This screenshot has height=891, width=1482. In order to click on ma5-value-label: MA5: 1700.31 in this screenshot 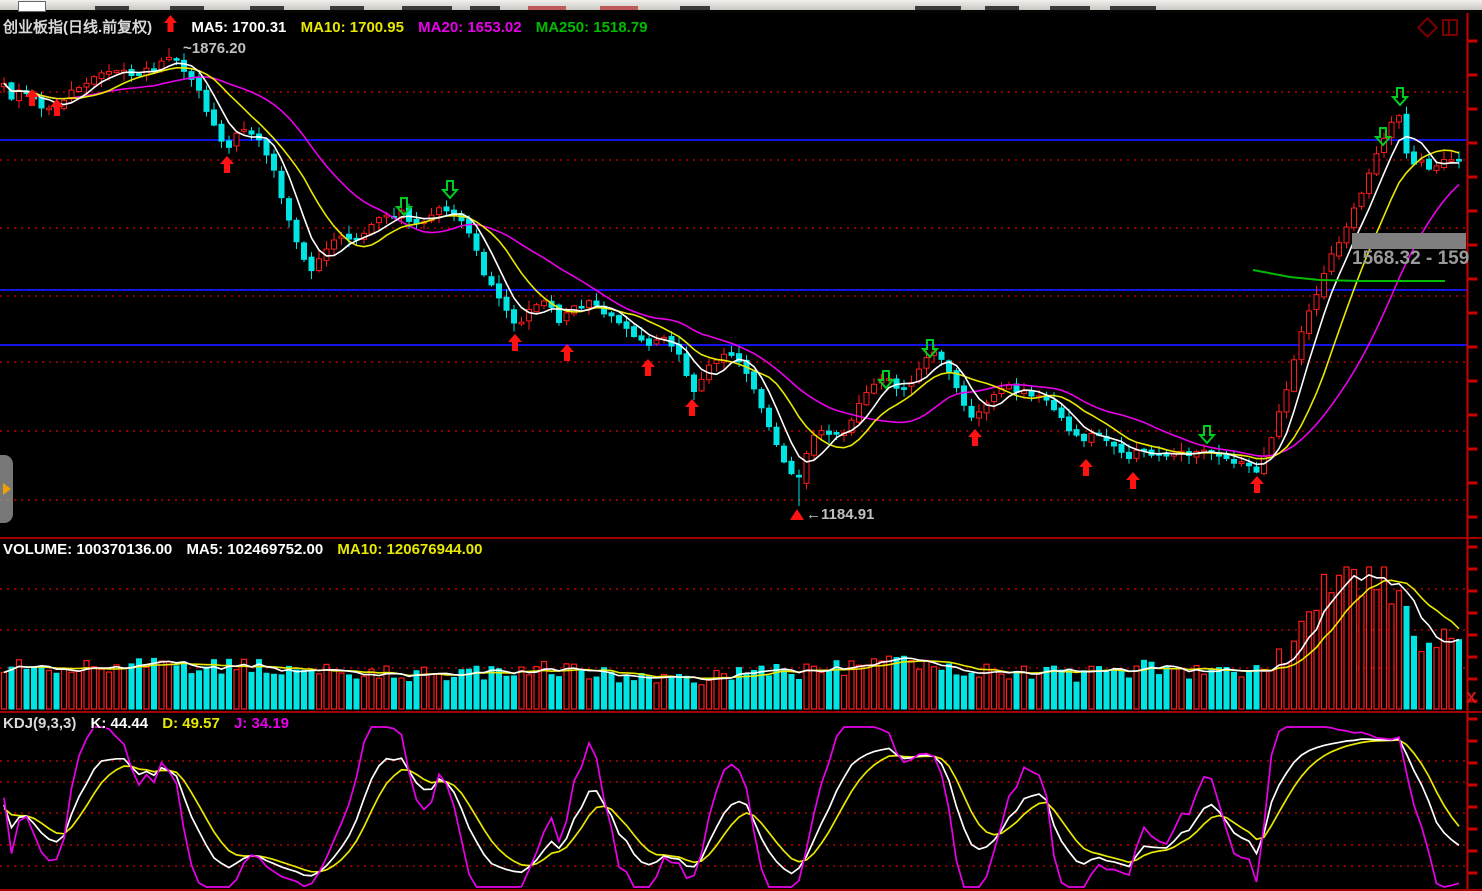, I will do `click(239, 27)`.